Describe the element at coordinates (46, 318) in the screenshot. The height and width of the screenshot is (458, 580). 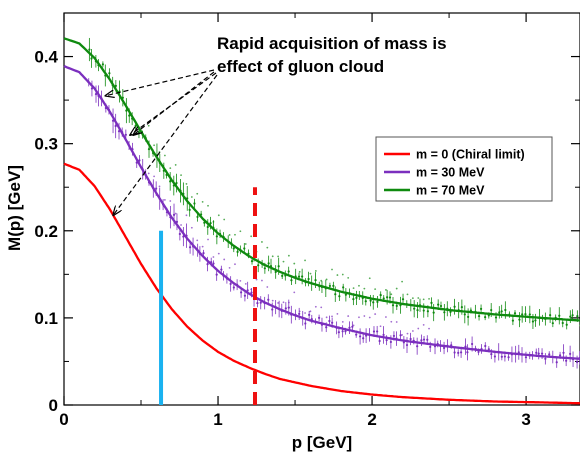
I see `y-tick-label: 0.1` at that location.